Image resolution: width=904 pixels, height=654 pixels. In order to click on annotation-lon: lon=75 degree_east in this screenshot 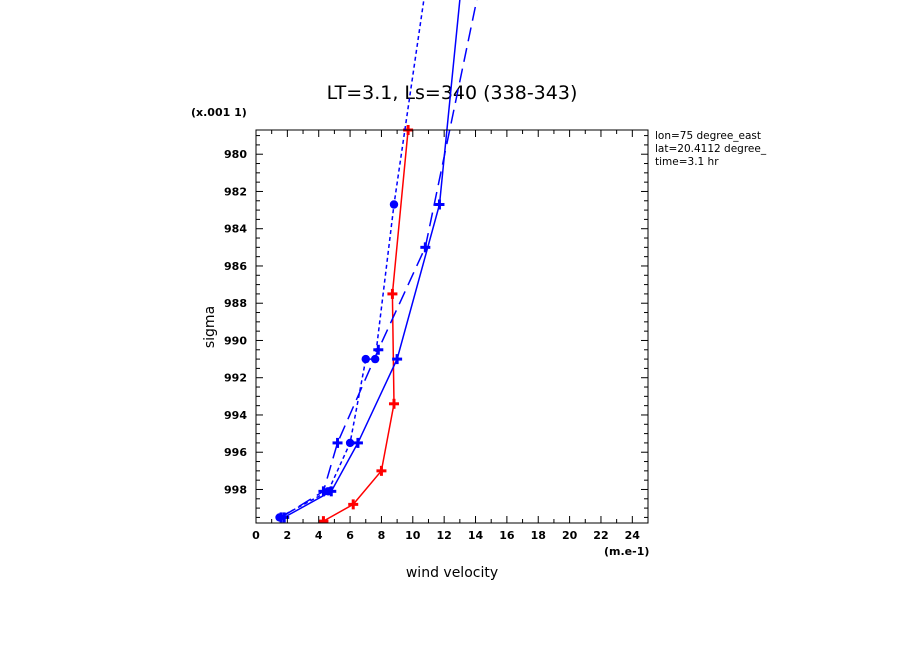, I will do `click(708, 136)`.